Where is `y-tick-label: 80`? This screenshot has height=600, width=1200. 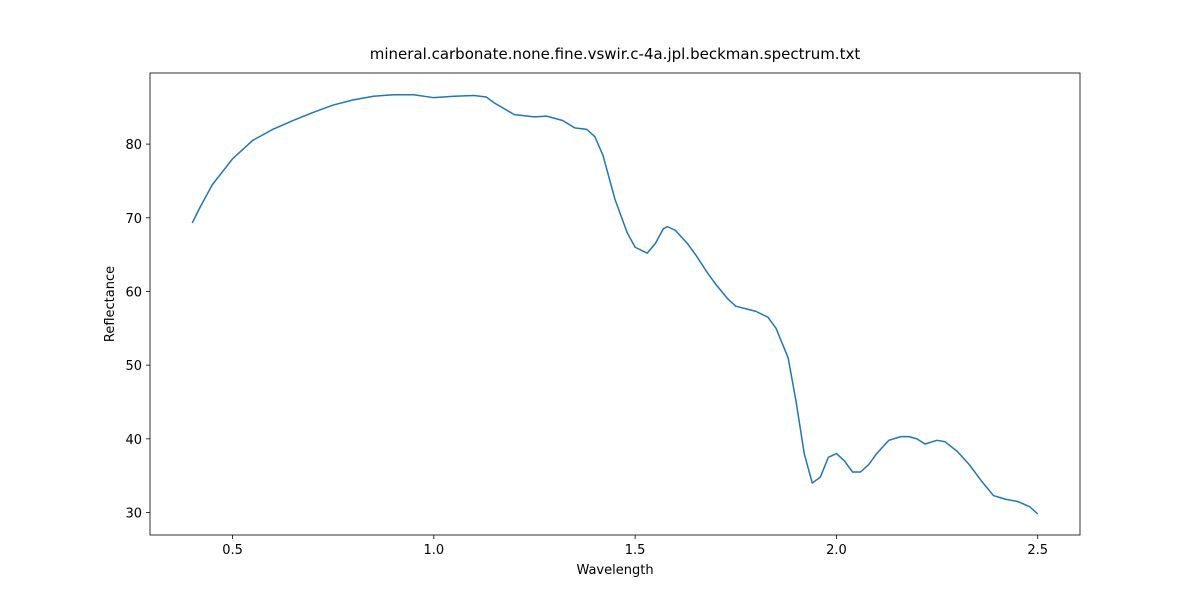 y-tick-label: 80 is located at coordinates (133, 145).